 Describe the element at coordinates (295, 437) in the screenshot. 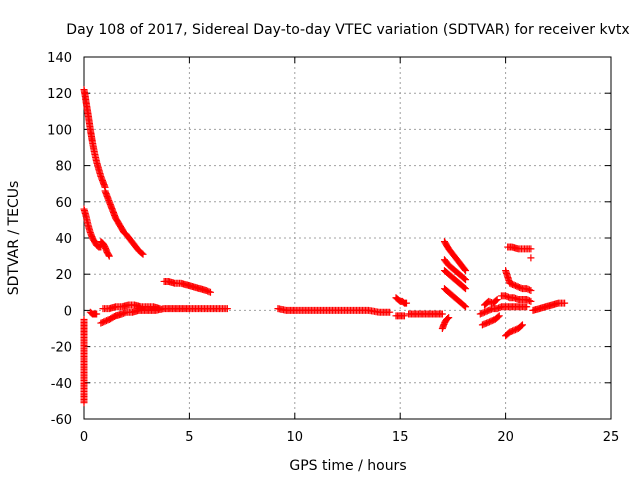

I see `x-tick-label: 10` at that location.